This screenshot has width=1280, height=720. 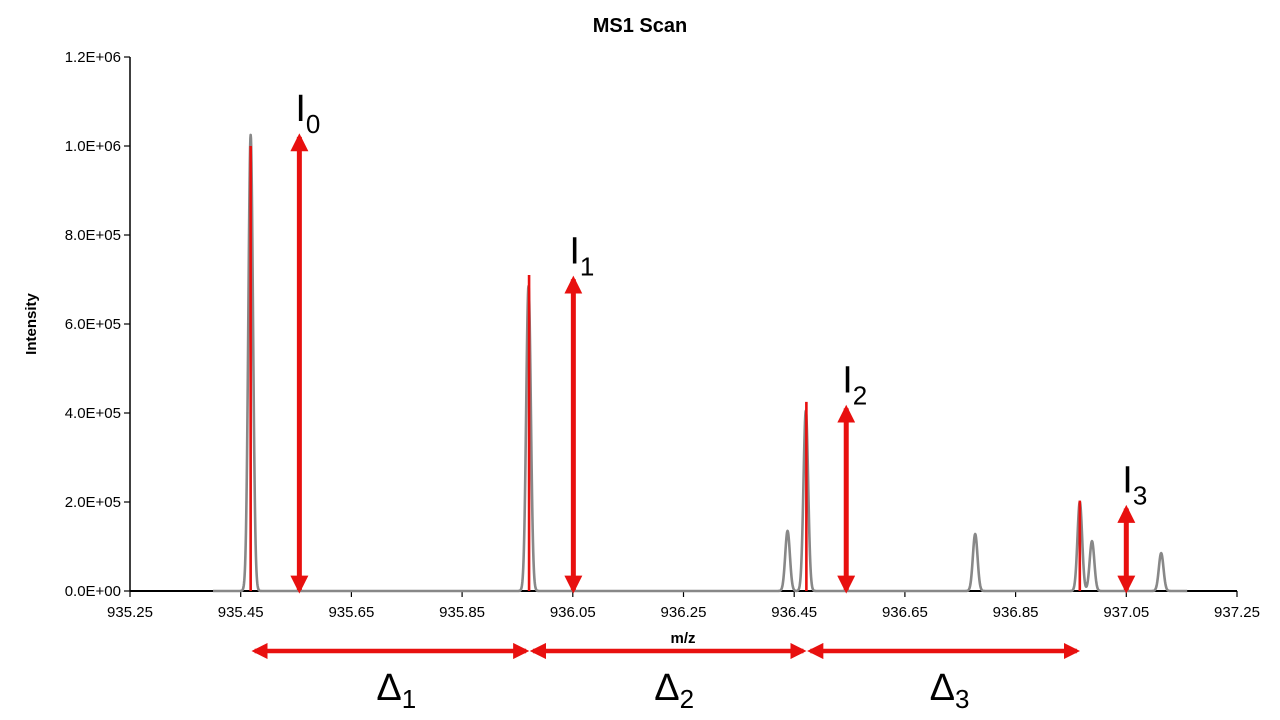 I want to click on x-tick-label: 936.65, so click(x=905, y=612).